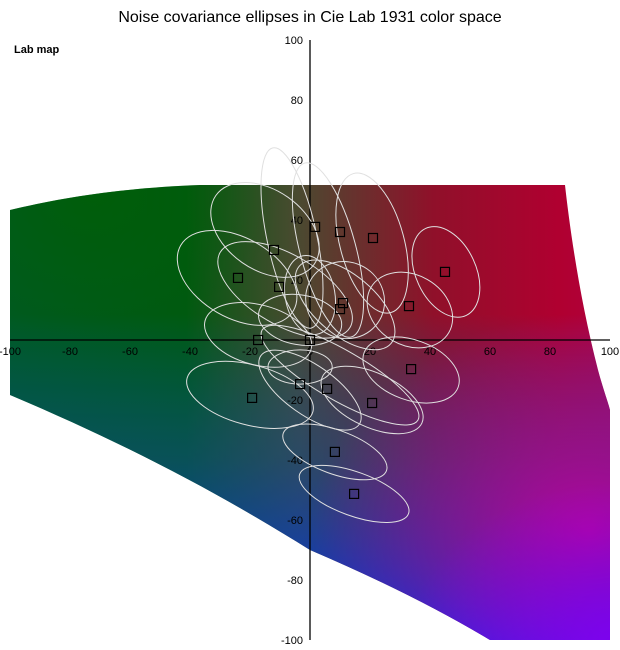 The height and width of the screenshot is (650, 620). What do you see at coordinates (37, 50) in the screenshot?
I see `chart-subtitle: Lab map` at bounding box center [37, 50].